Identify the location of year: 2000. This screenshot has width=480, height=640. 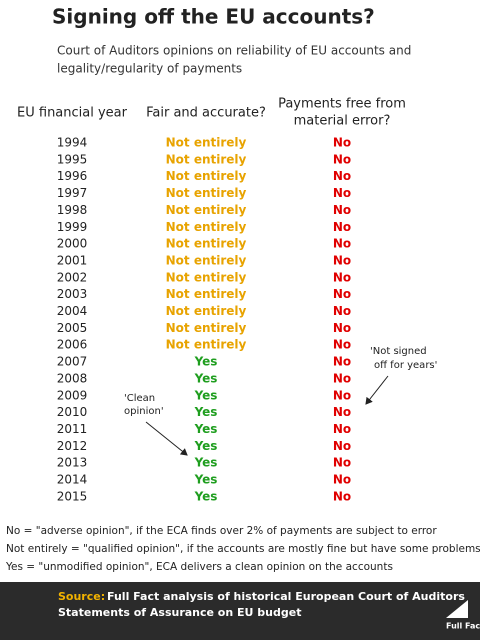
(72, 244).